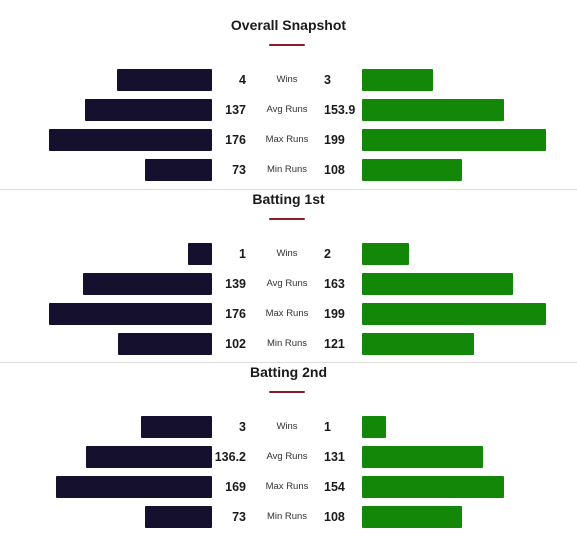 This screenshot has height=541, width=577. What do you see at coordinates (334, 457) in the screenshot?
I see `right-team-value: 131` at bounding box center [334, 457].